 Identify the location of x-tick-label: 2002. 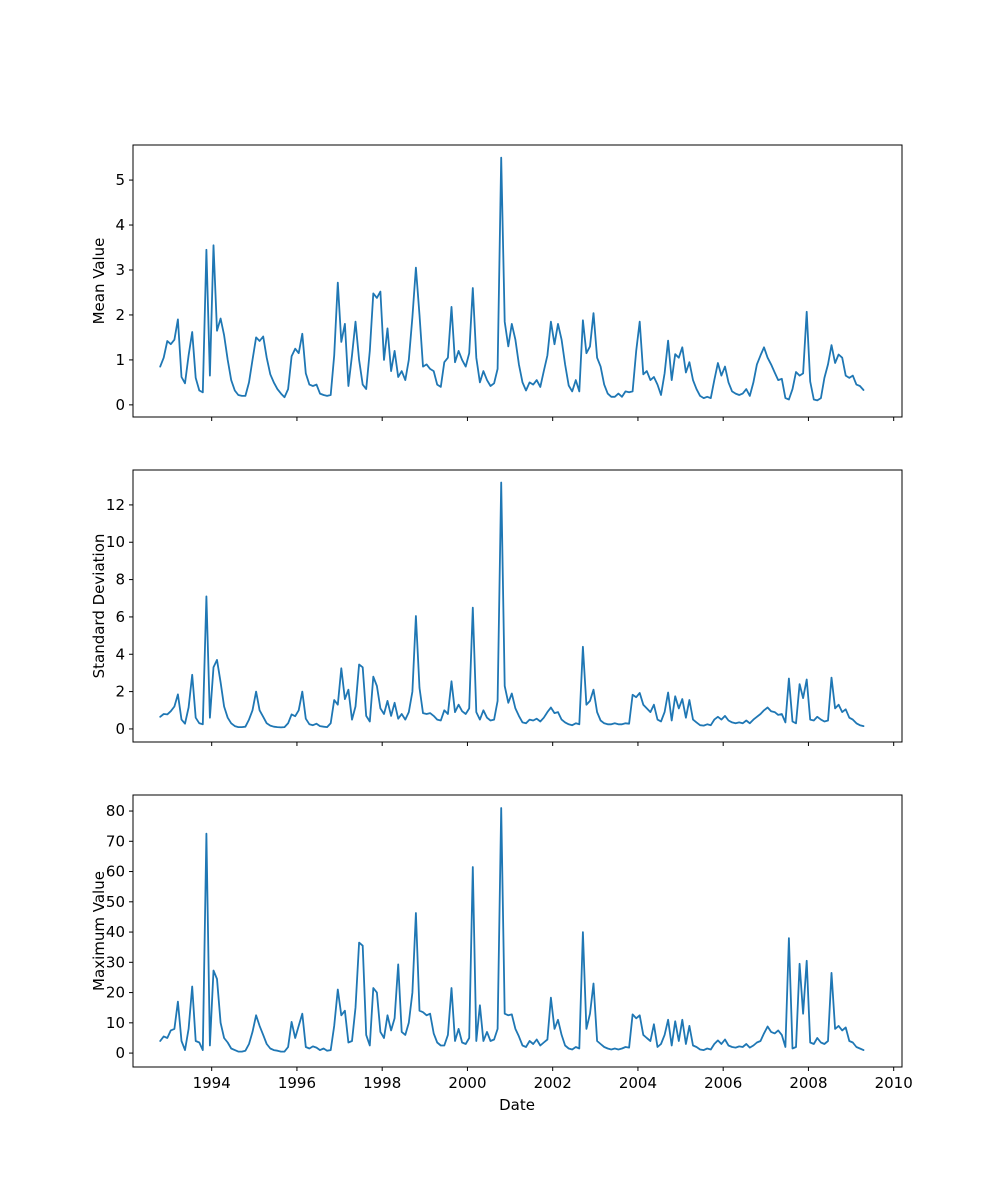
(553, 1083).